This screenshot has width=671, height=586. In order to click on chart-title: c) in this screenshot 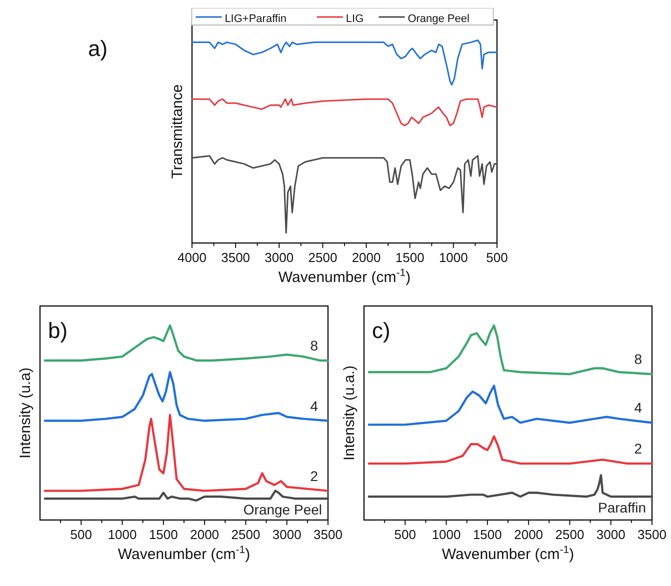, I will do `click(381, 330)`.